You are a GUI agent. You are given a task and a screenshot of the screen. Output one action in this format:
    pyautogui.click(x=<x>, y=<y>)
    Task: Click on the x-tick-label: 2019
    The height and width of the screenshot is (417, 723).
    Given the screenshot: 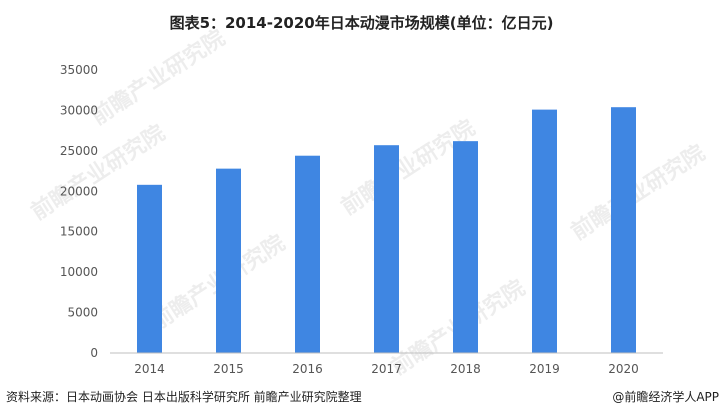 What is the action you would take?
    pyautogui.click(x=544, y=369)
    